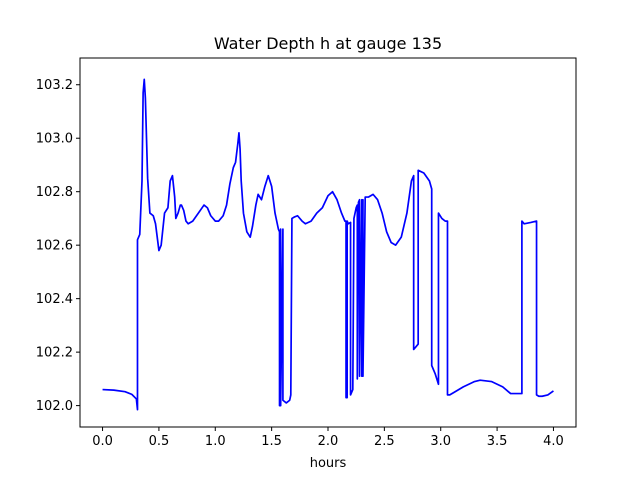 This screenshot has height=480, width=640. Describe the element at coordinates (159, 441) in the screenshot. I see `x-tick-label: 0.5` at that location.